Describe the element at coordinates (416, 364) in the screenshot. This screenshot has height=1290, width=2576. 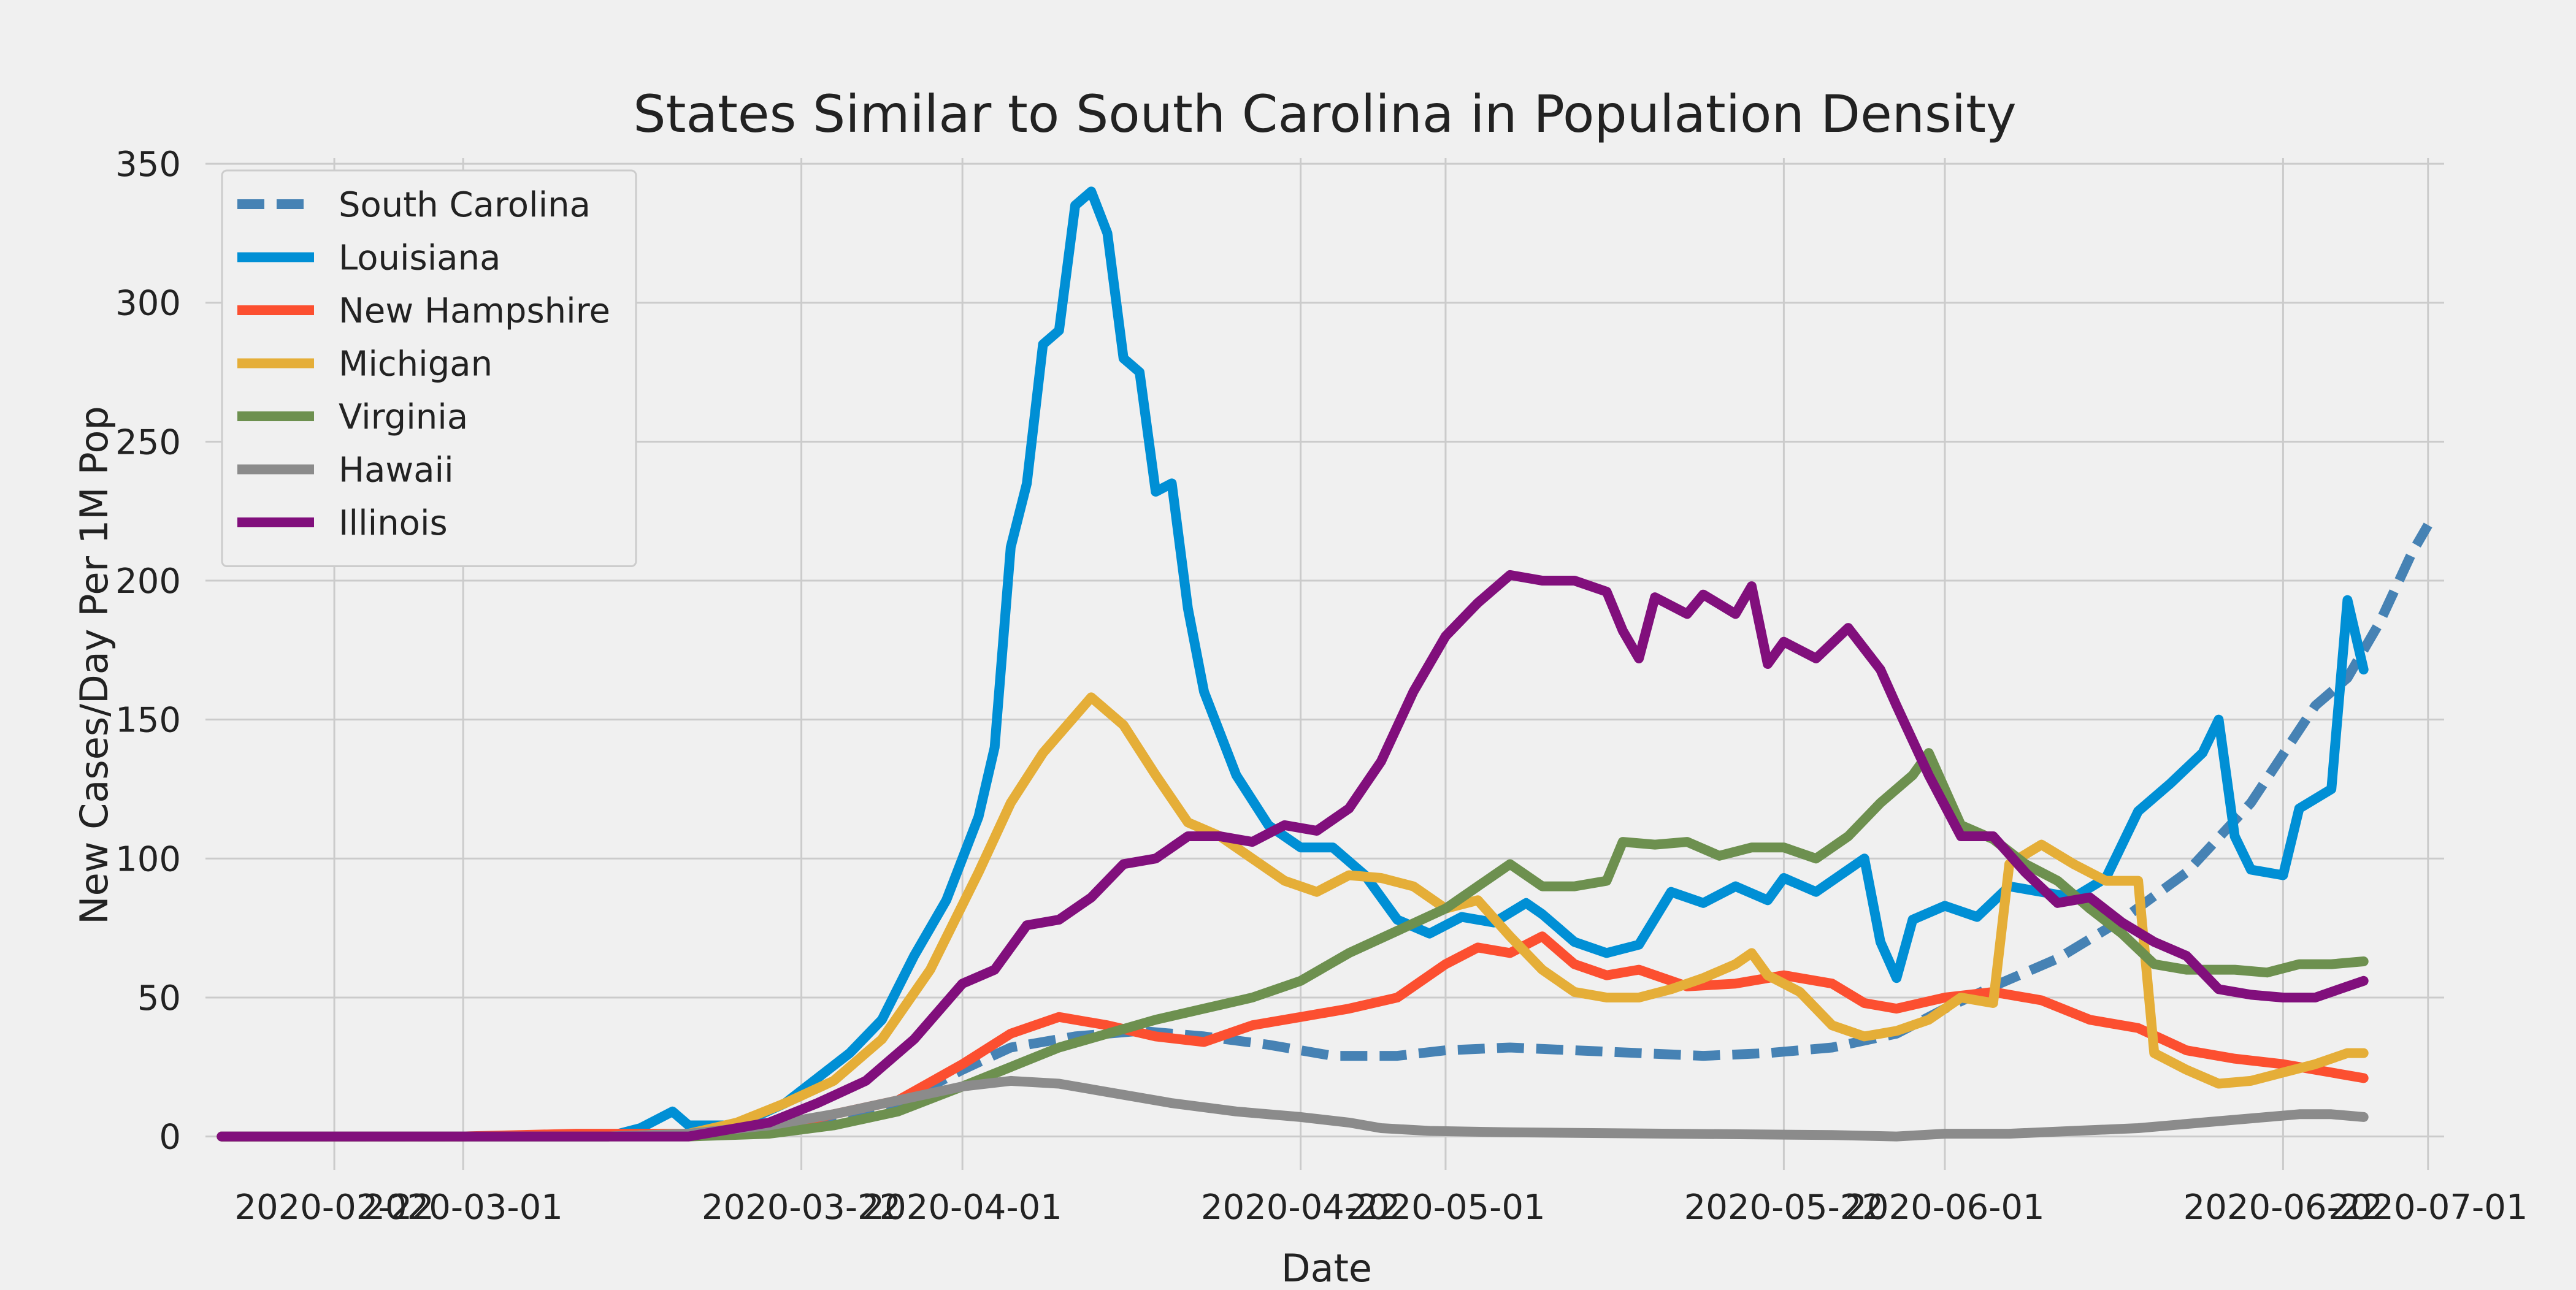
I see `legend-label: Michigan` at that location.